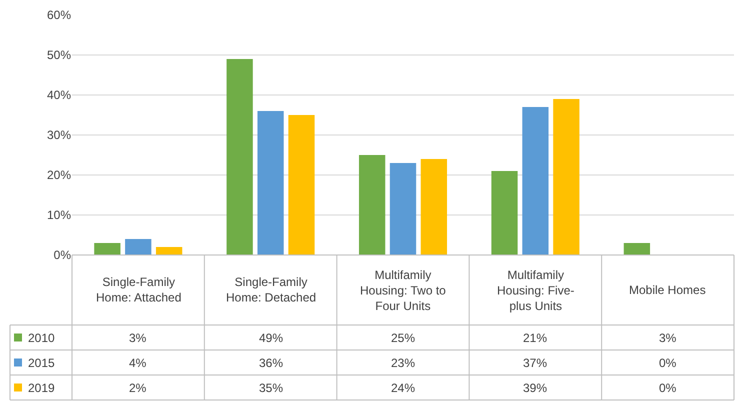 The image size is (739, 410). Describe the element at coordinates (271, 290) in the screenshot. I see `x-tick-label: Single-Family Home: Detached` at that location.